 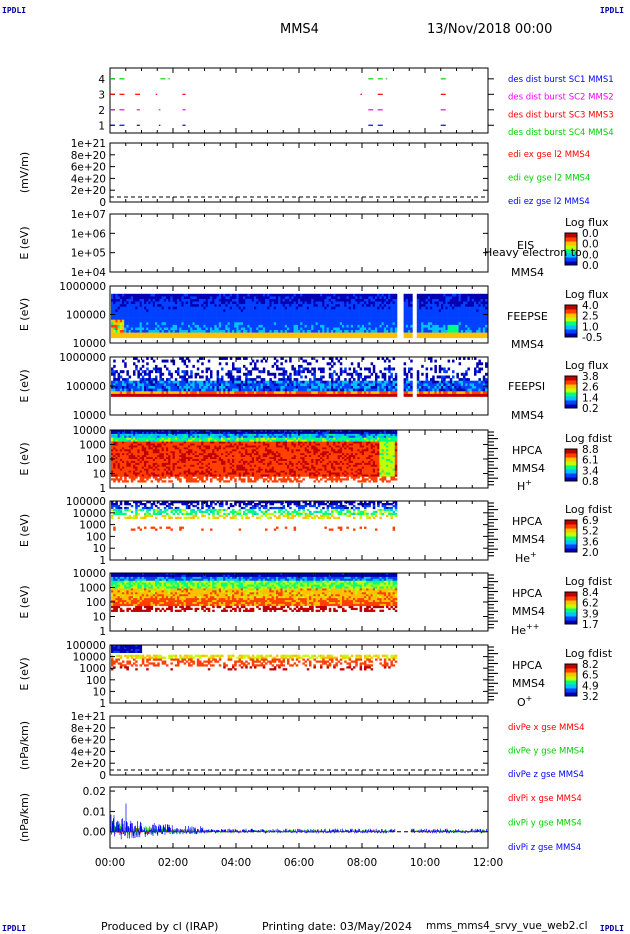 What do you see at coordinates (571, 235) in the screenshot?
I see `eis-colorbar-segment` at bounding box center [571, 235].